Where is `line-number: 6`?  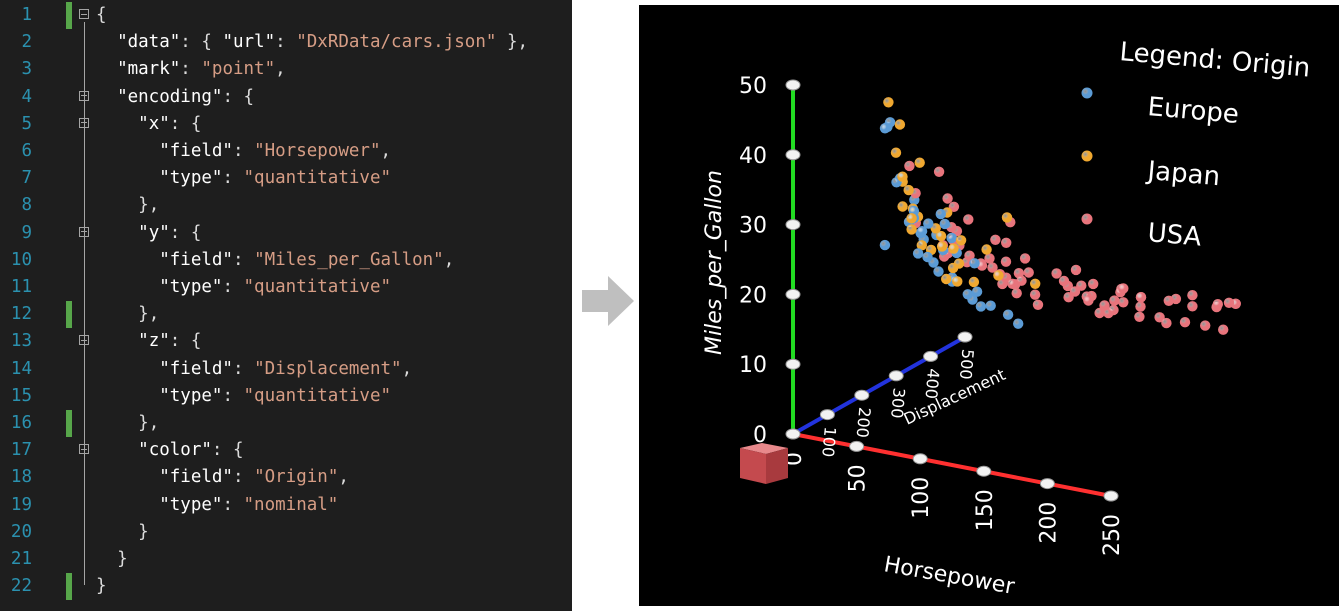
line-number: 6 is located at coordinates (26, 151).